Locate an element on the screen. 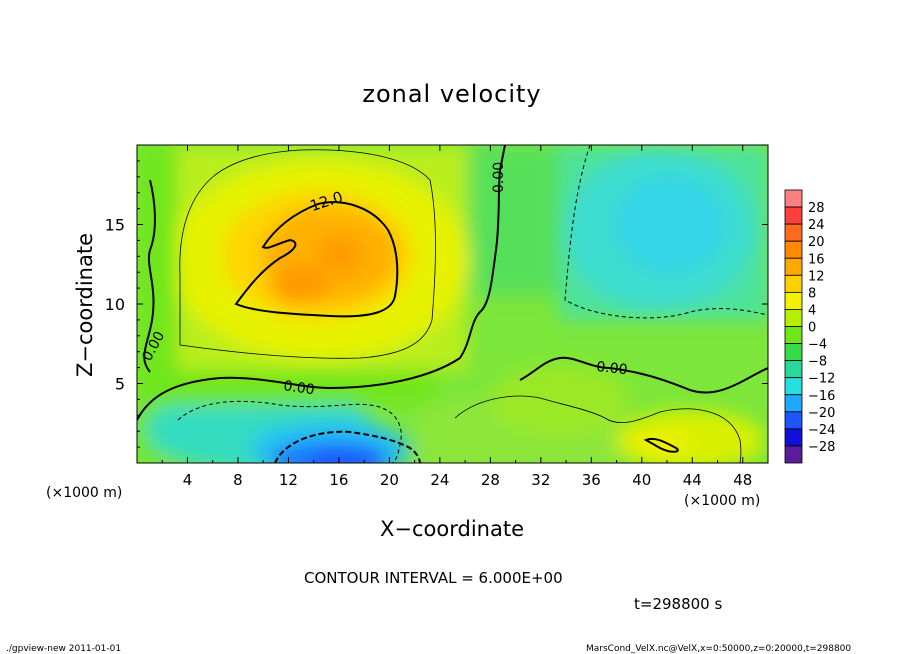 This screenshot has width=904, height=654. contour-zero-right is located at coordinates (643, 375).